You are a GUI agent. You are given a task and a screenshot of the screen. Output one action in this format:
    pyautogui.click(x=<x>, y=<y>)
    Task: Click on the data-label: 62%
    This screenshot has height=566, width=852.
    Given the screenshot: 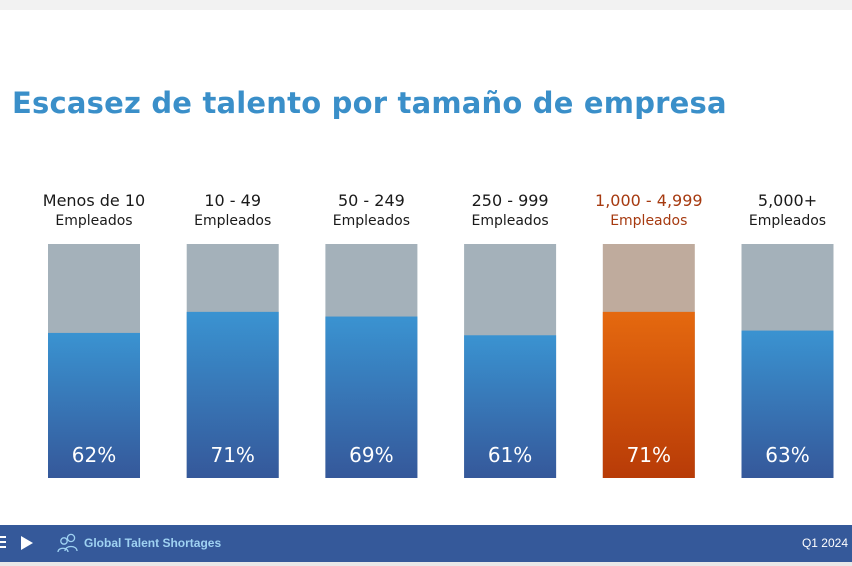 What is the action you would take?
    pyautogui.click(x=94, y=455)
    